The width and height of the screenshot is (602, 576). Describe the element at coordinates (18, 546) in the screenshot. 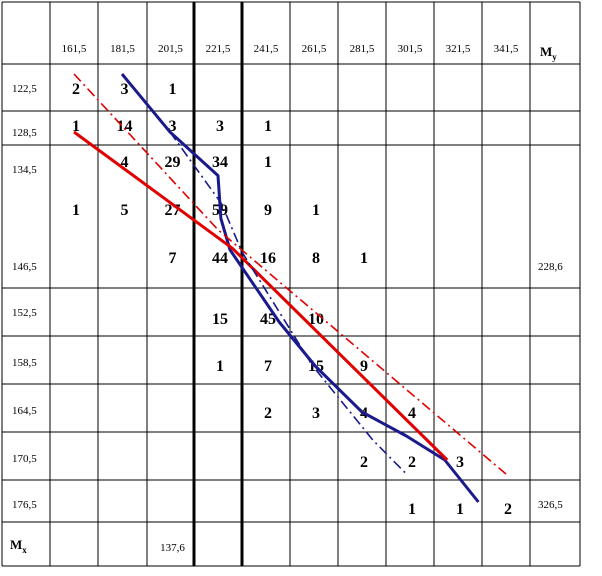

I see `mx-row-label: Mx` at that location.